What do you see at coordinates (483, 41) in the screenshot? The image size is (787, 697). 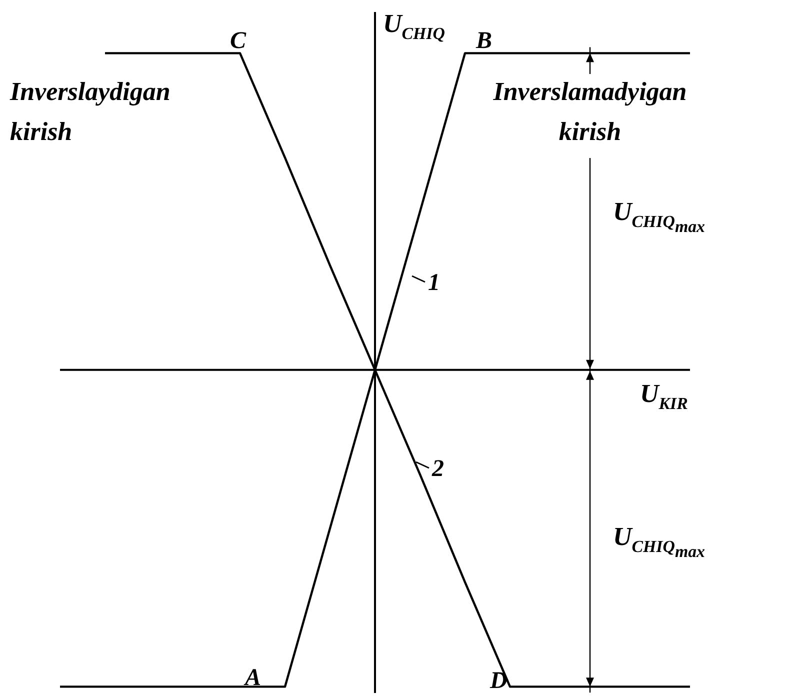 I see `annotation: B` at bounding box center [483, 41].